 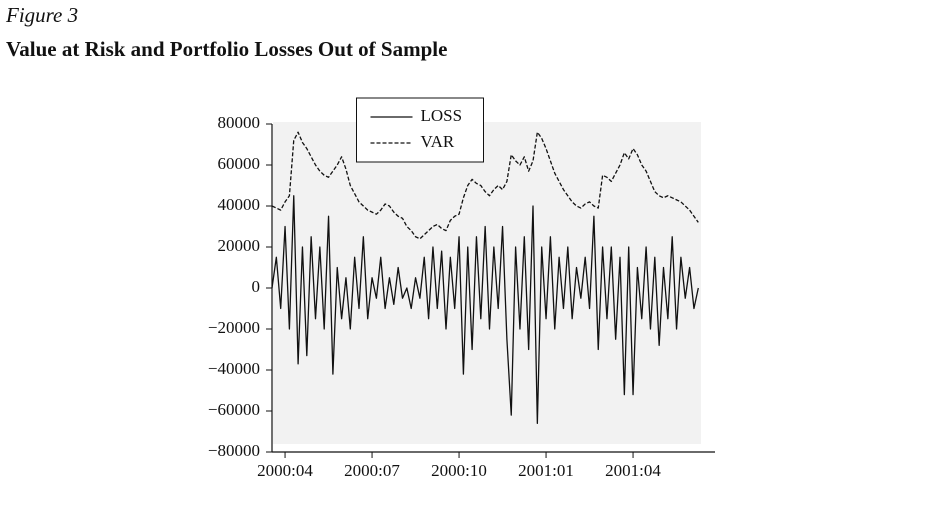 I want to click on figure-label: Figure 3, so click(x=41, y=15).